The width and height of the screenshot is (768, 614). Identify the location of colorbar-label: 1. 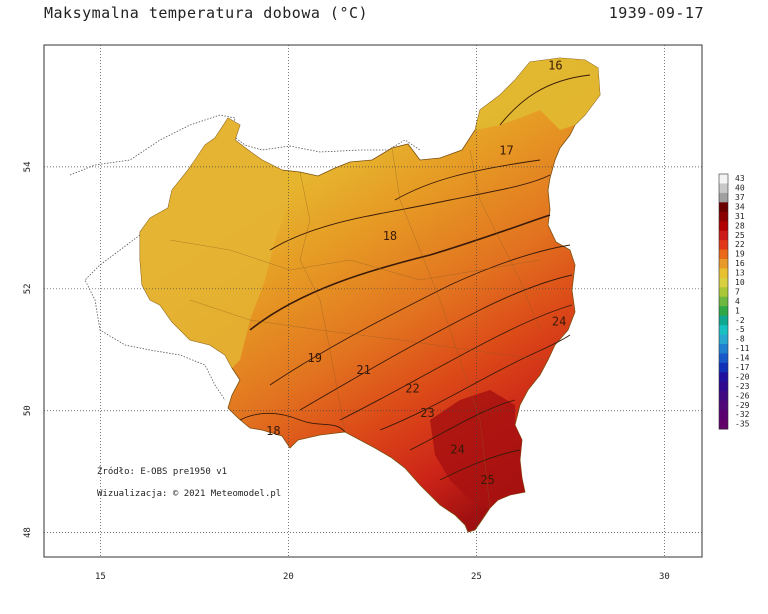
(737, 310).